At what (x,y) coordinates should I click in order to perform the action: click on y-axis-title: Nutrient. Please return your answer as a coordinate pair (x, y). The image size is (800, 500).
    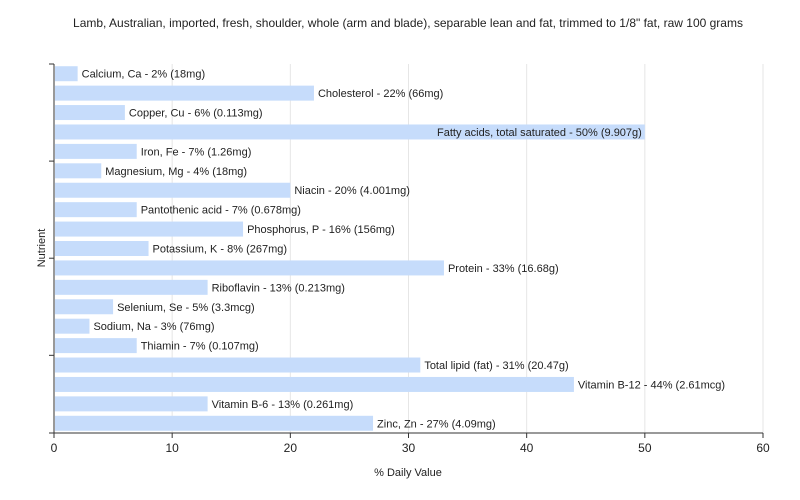
    Looking at the image, I should click on (42, 248).